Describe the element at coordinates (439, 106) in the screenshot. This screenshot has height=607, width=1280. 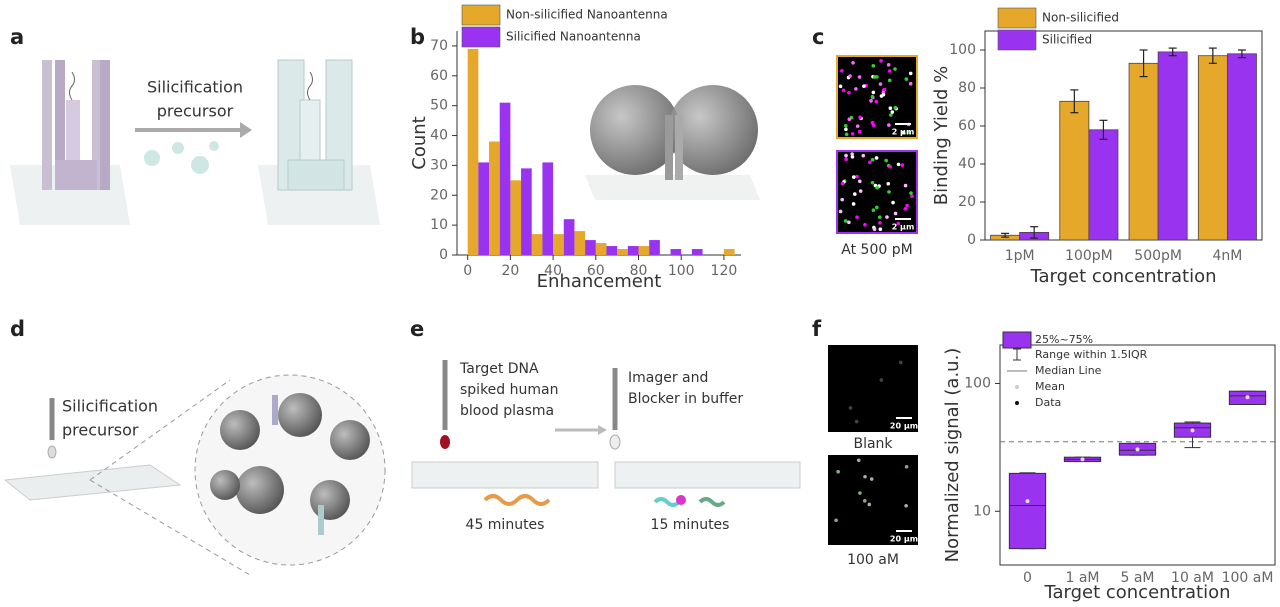
I see `y-tick-label: 50` at that location.